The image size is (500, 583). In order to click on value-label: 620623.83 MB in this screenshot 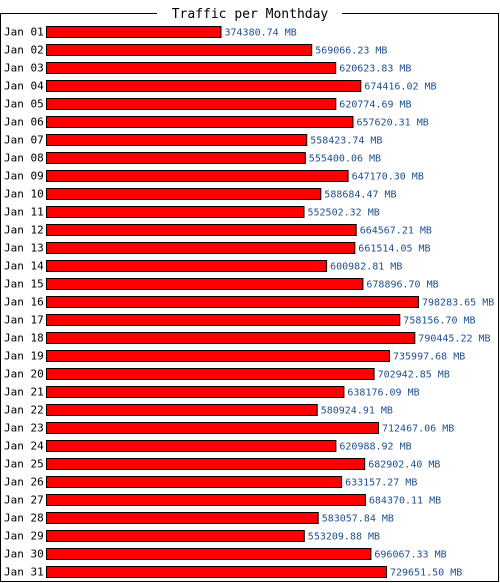, I will do `click(375, 69)`.